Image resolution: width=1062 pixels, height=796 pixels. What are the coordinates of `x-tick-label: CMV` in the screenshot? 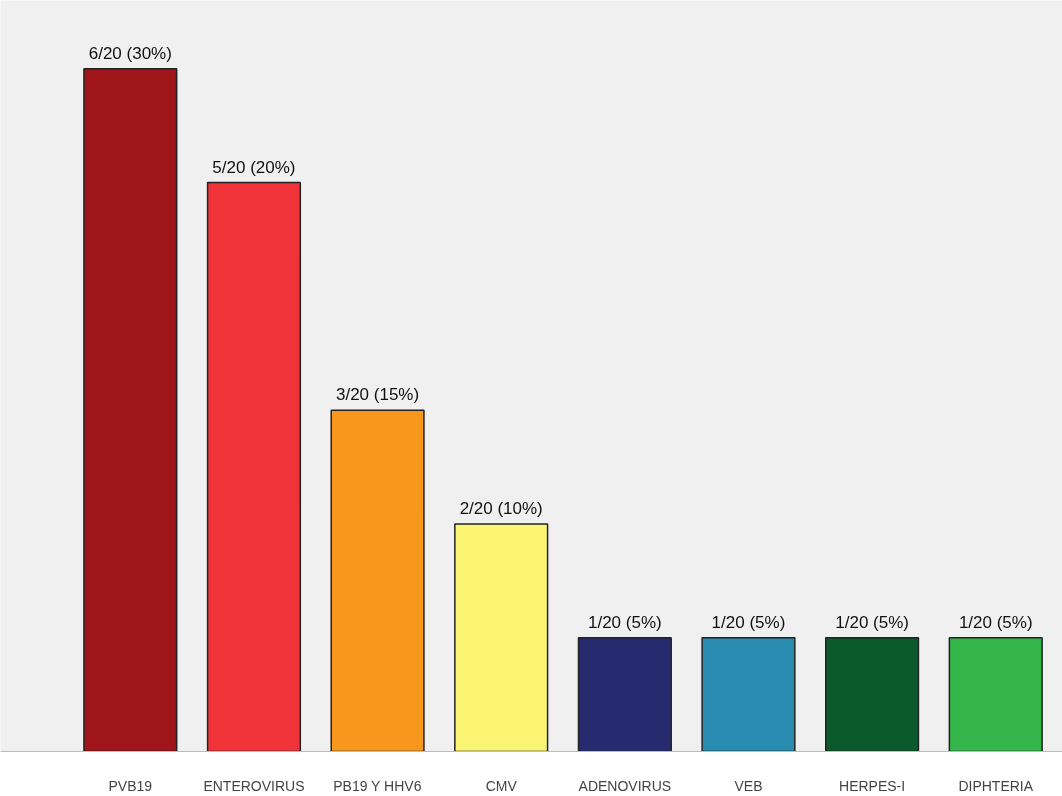 It's located at (501, 785).